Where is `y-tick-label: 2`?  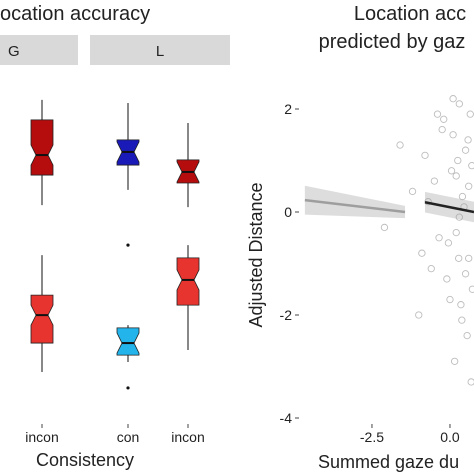
y-tick-label: 2 is located at coordinates (288, 109).